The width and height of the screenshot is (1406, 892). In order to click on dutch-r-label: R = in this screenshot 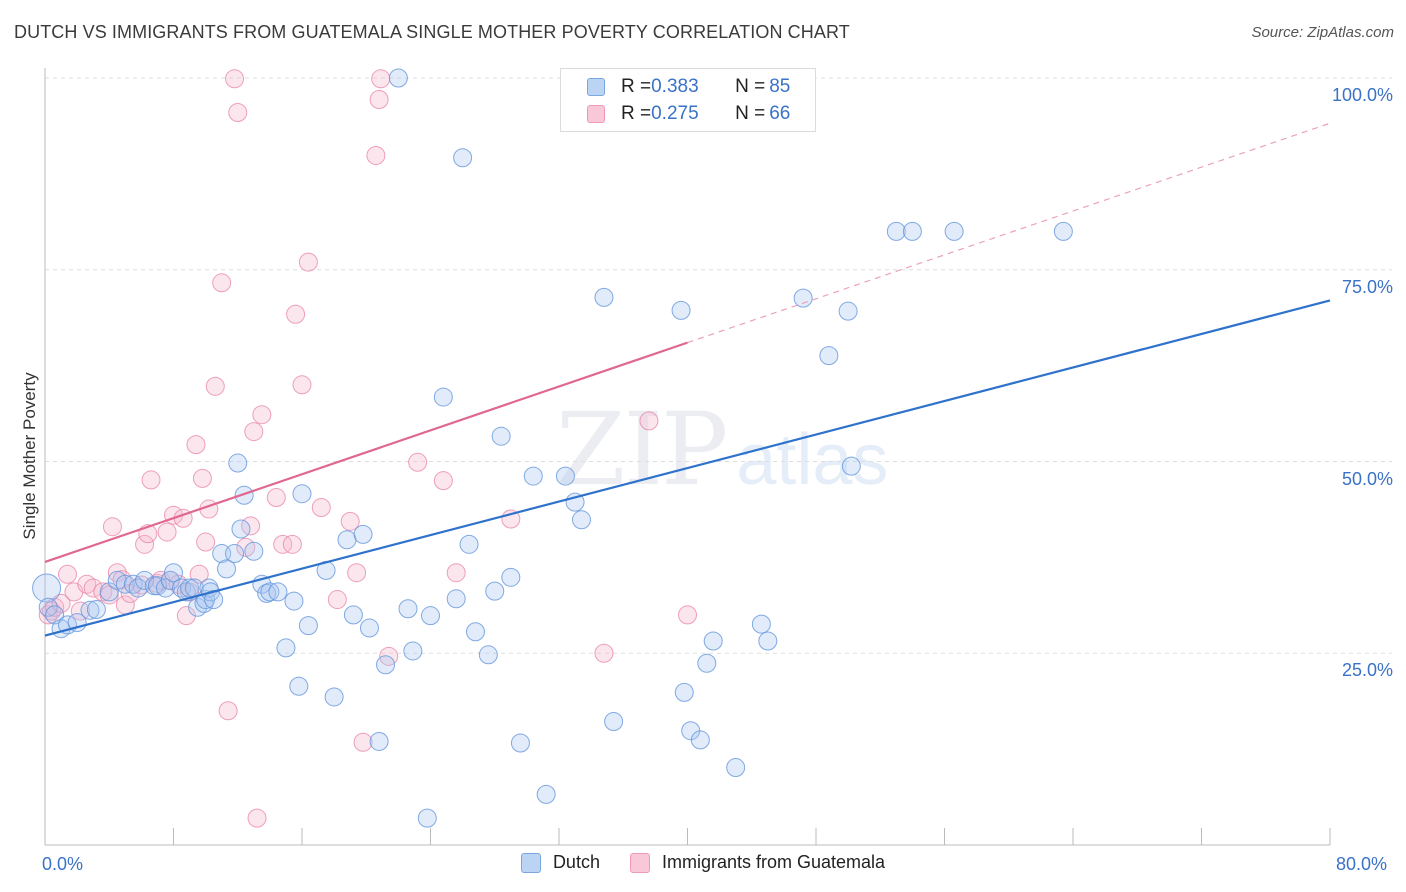, I will do `click(636, 86)`.